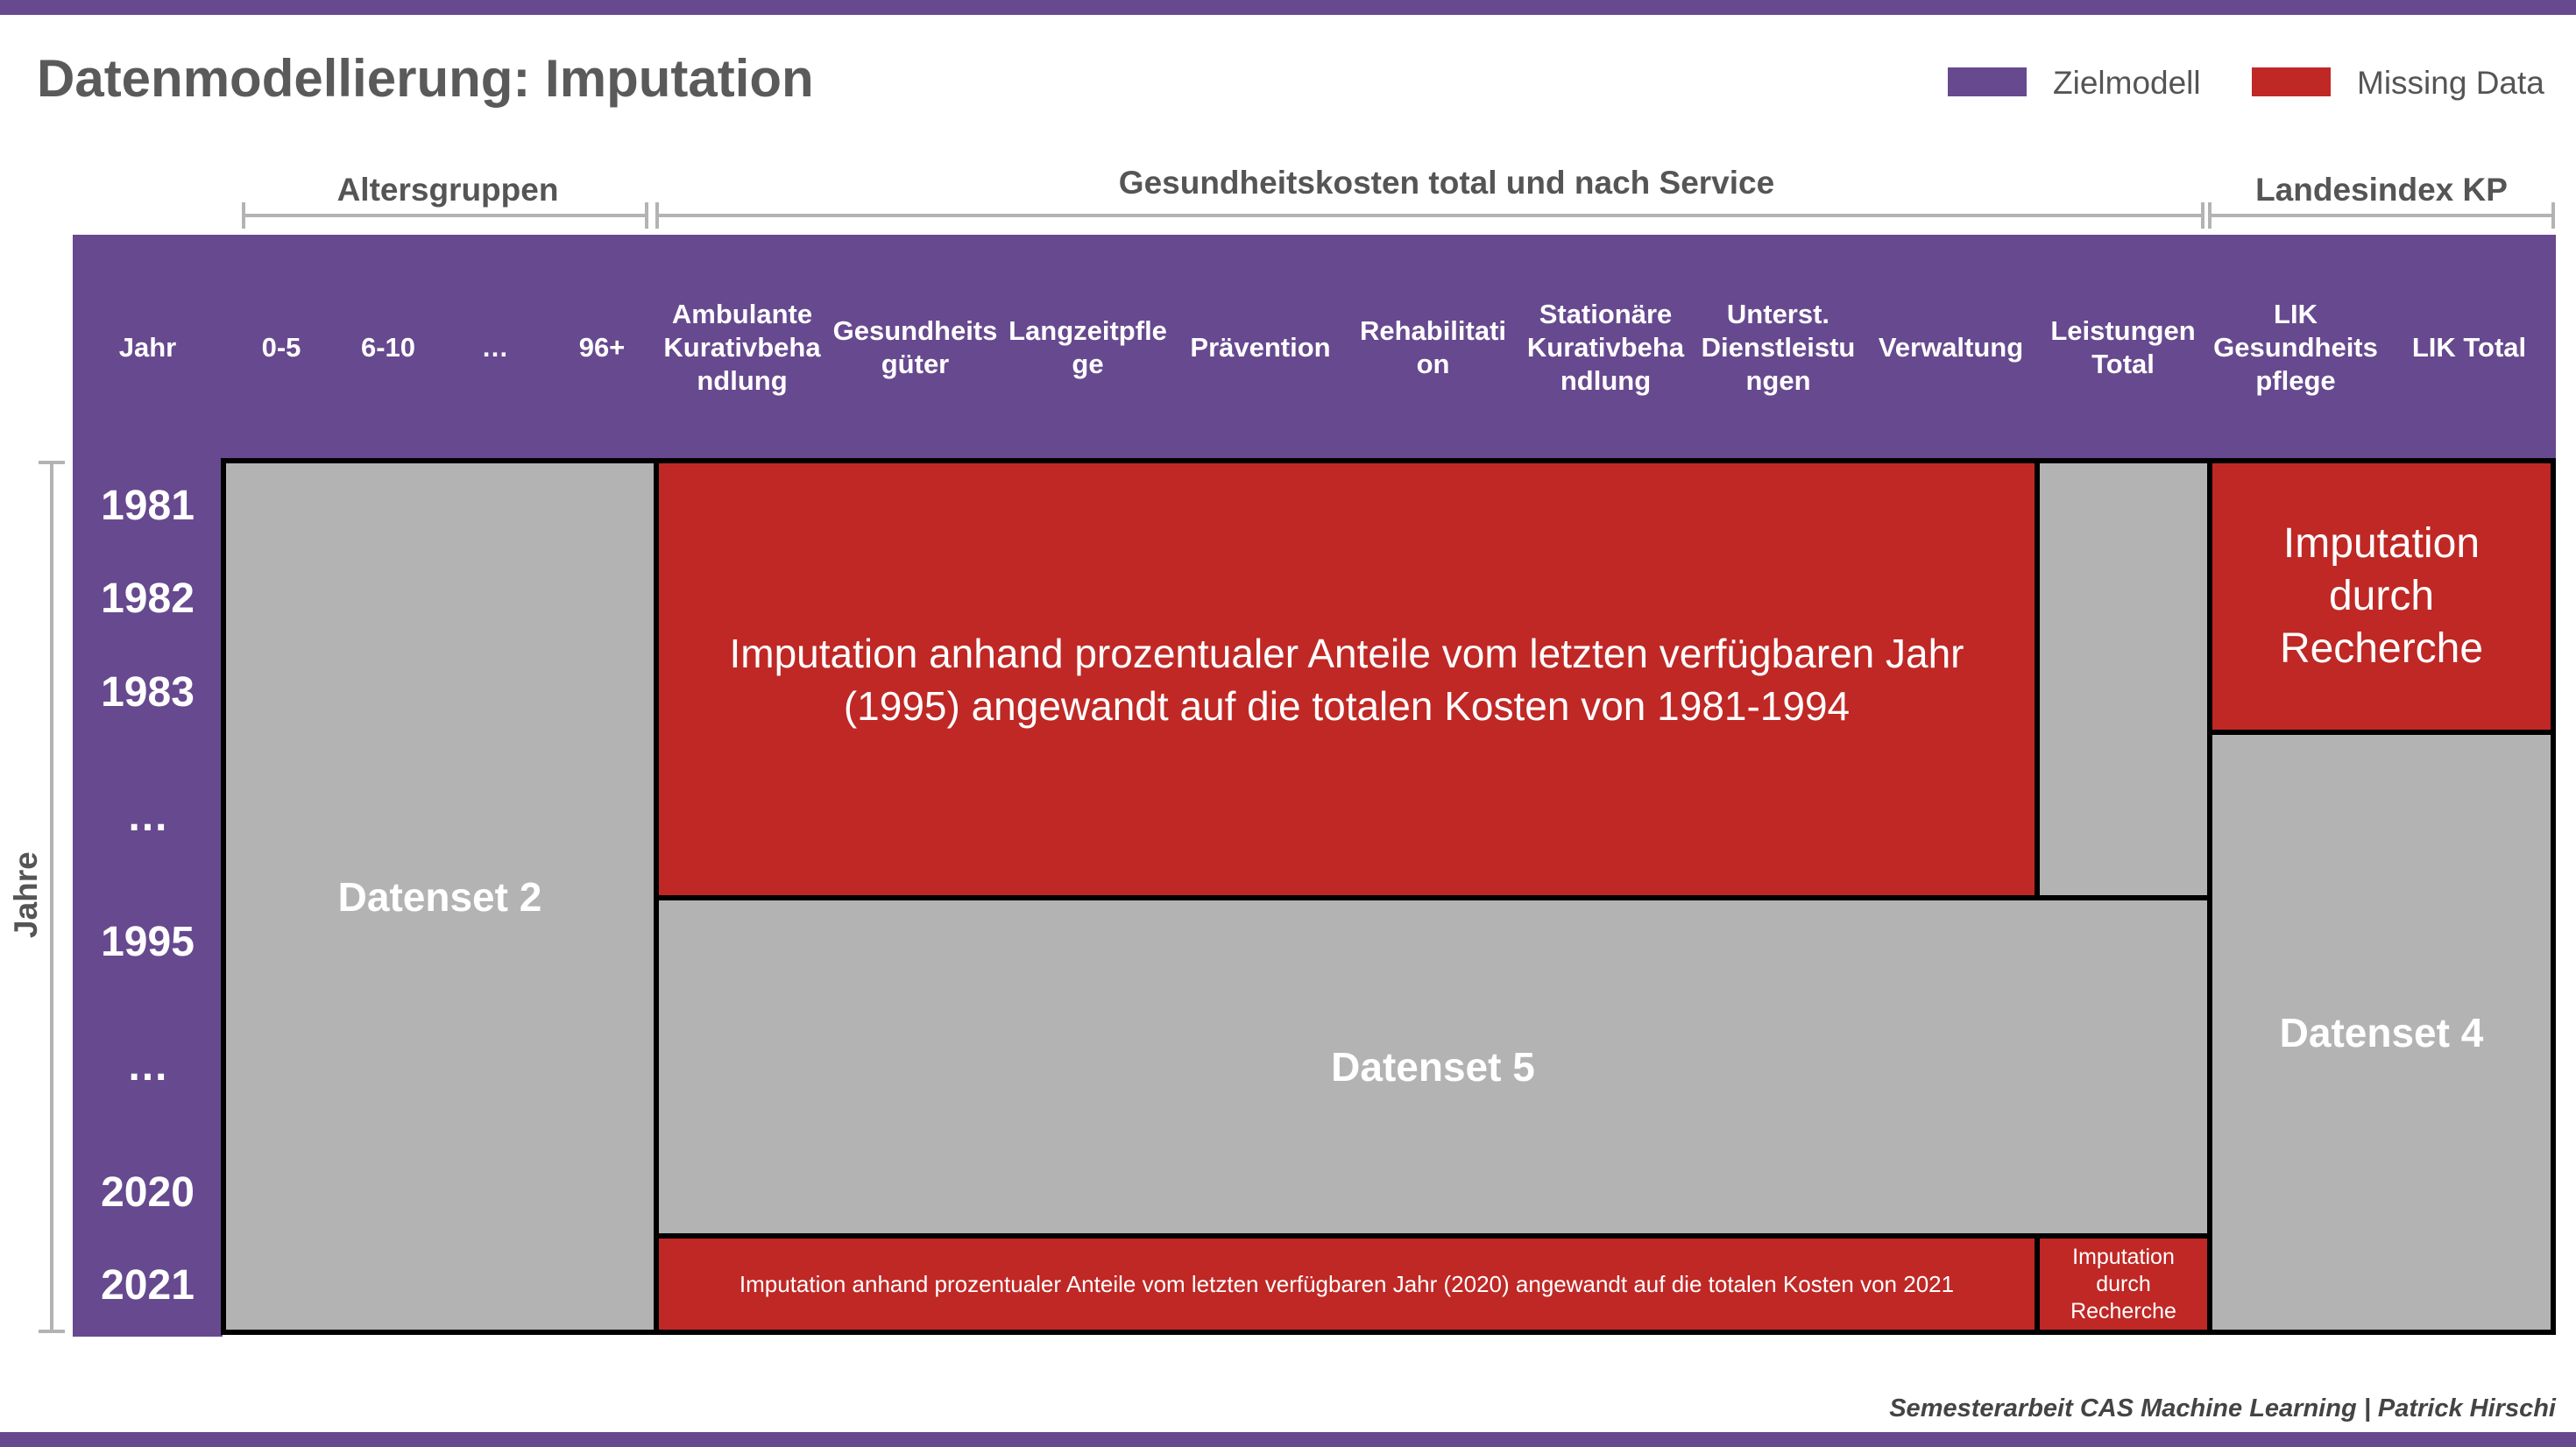 The width and height of the screenshot is (2576, 1447). What do you see at coordinates (2381, 215) in the screenshot?
I see `group-bracket-index` at bounding box center [2381, 215].